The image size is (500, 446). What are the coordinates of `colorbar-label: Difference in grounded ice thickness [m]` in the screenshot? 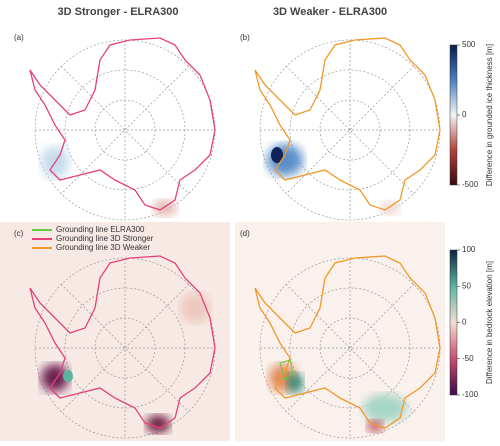 It's located at (489, 115).